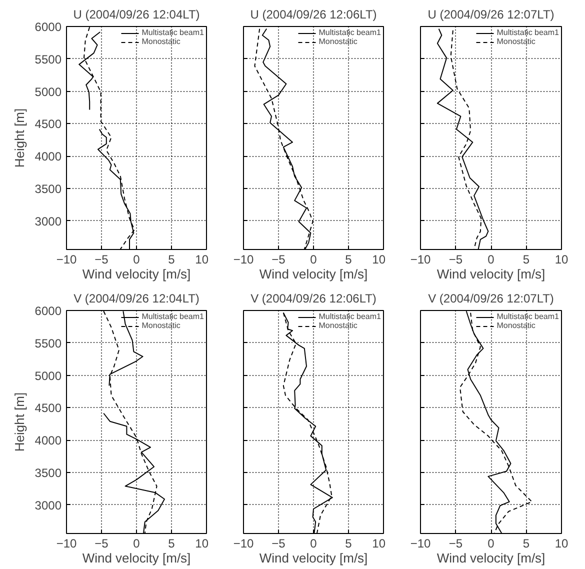 The image size is (585, 569). Describe the element at coordinates (313, 15) in the screenshot. I see `chart-title: U (2004/09/26 12:06LT)` at that location.